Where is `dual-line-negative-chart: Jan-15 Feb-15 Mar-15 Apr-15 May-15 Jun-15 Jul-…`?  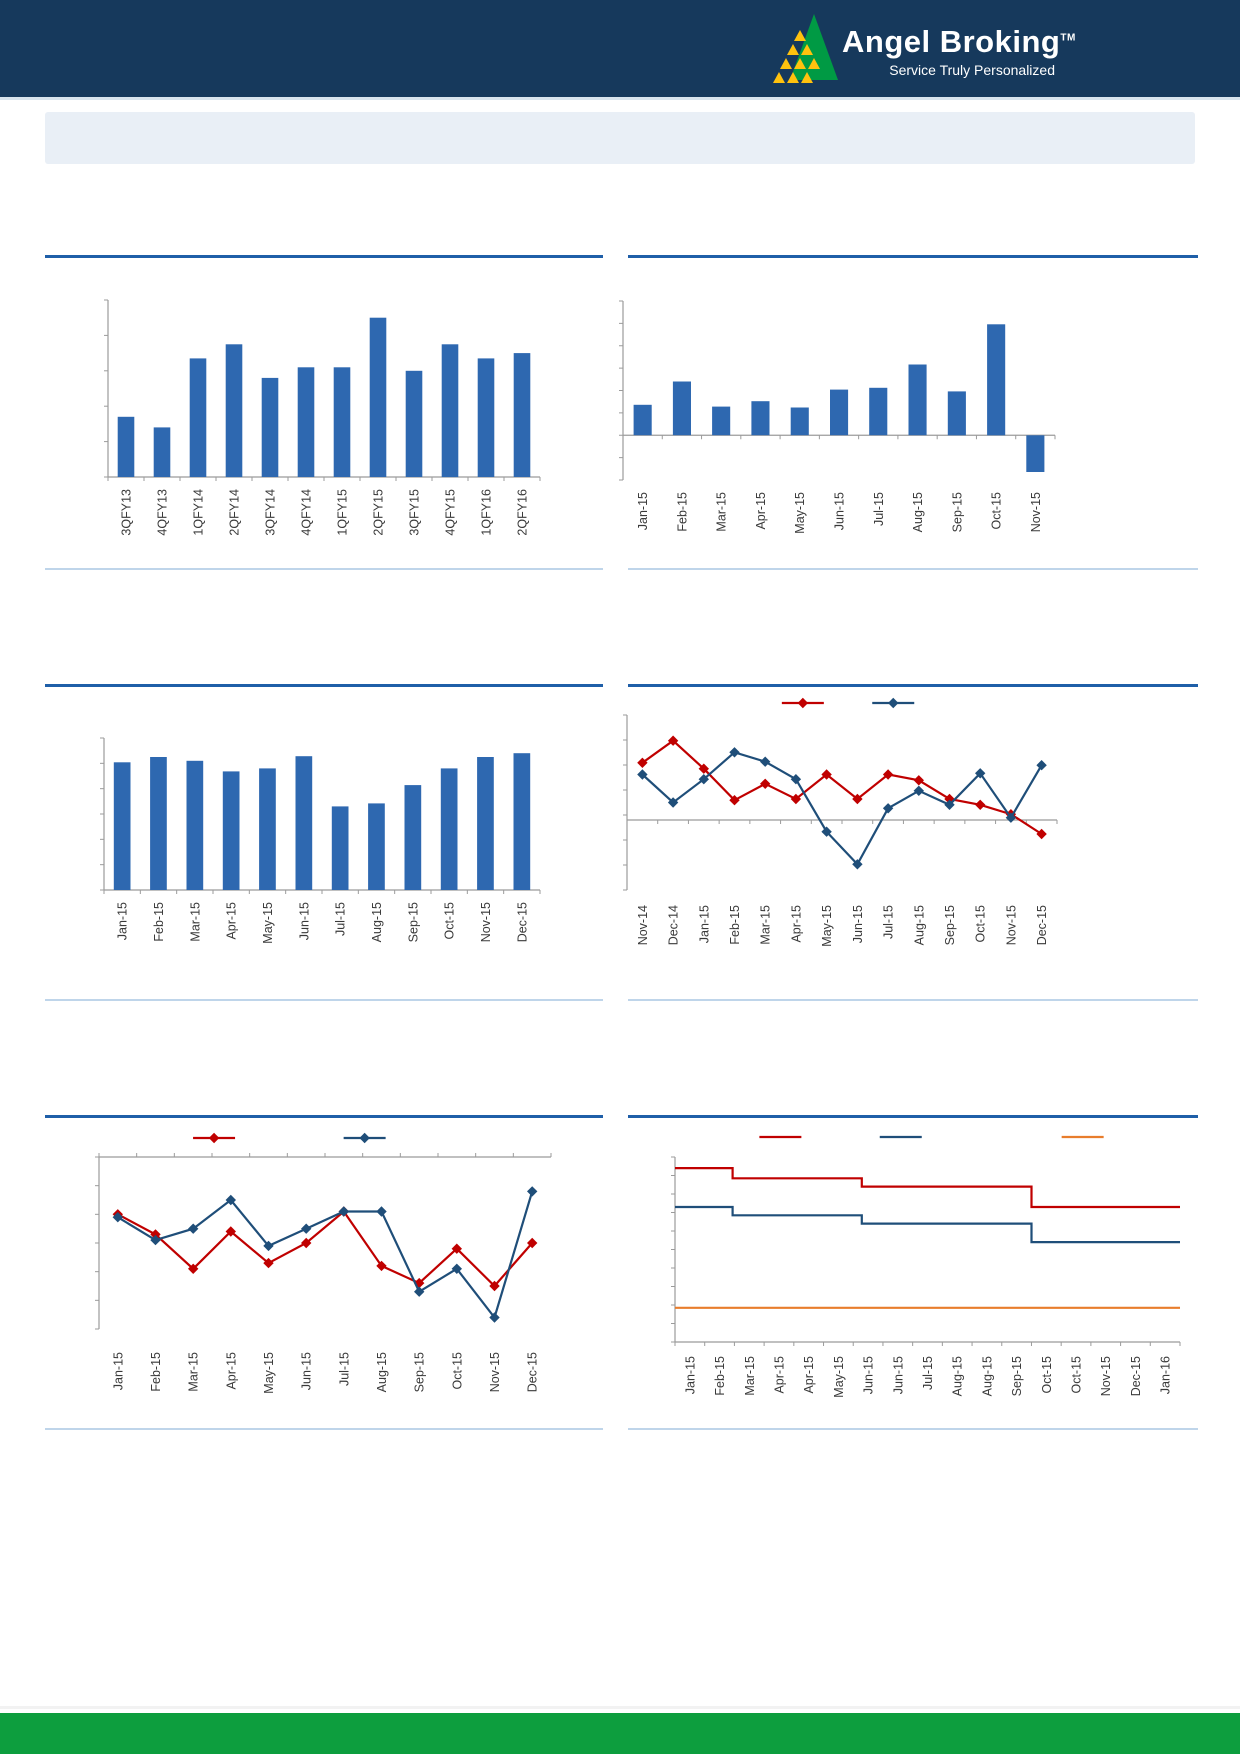
dual-line-negative-chart: Jan-15 Feb-15 Mar-15 Apr-15 May-15 Jun-15 Jul-… is located at coordinates (323, 1263).